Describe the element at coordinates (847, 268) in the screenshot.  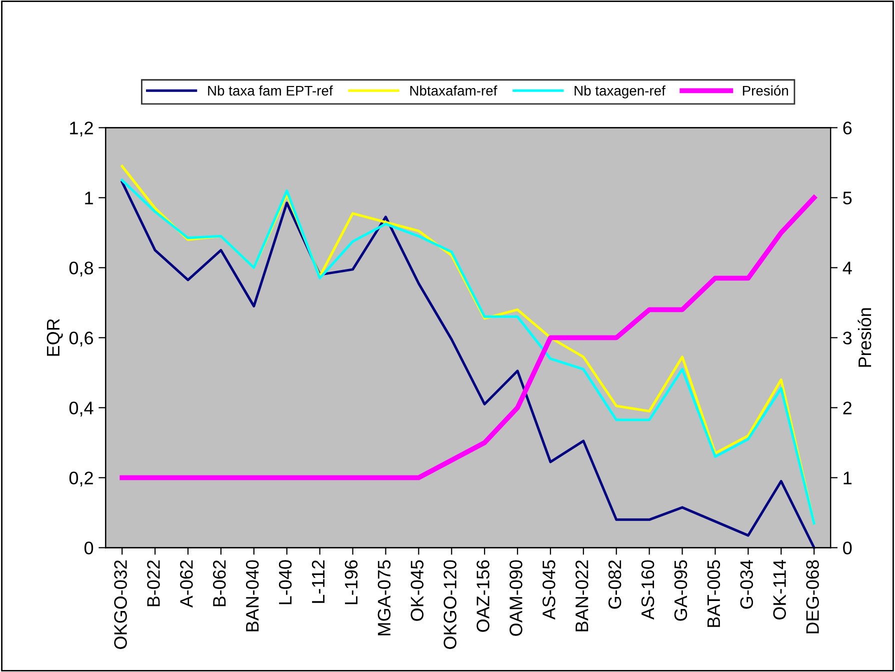
I see `y2-tick-label: 4` at that location.